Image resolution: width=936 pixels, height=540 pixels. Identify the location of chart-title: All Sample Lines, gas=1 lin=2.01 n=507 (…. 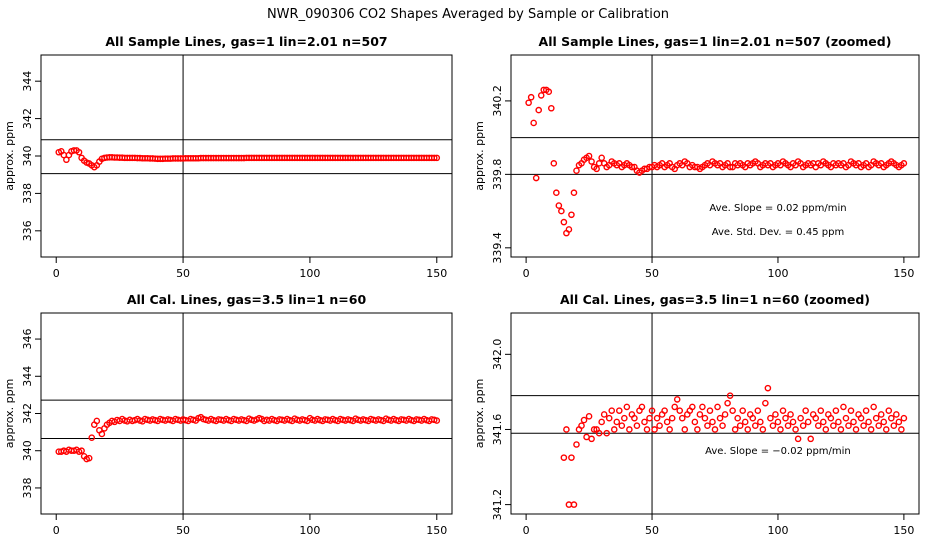
(715, 41).